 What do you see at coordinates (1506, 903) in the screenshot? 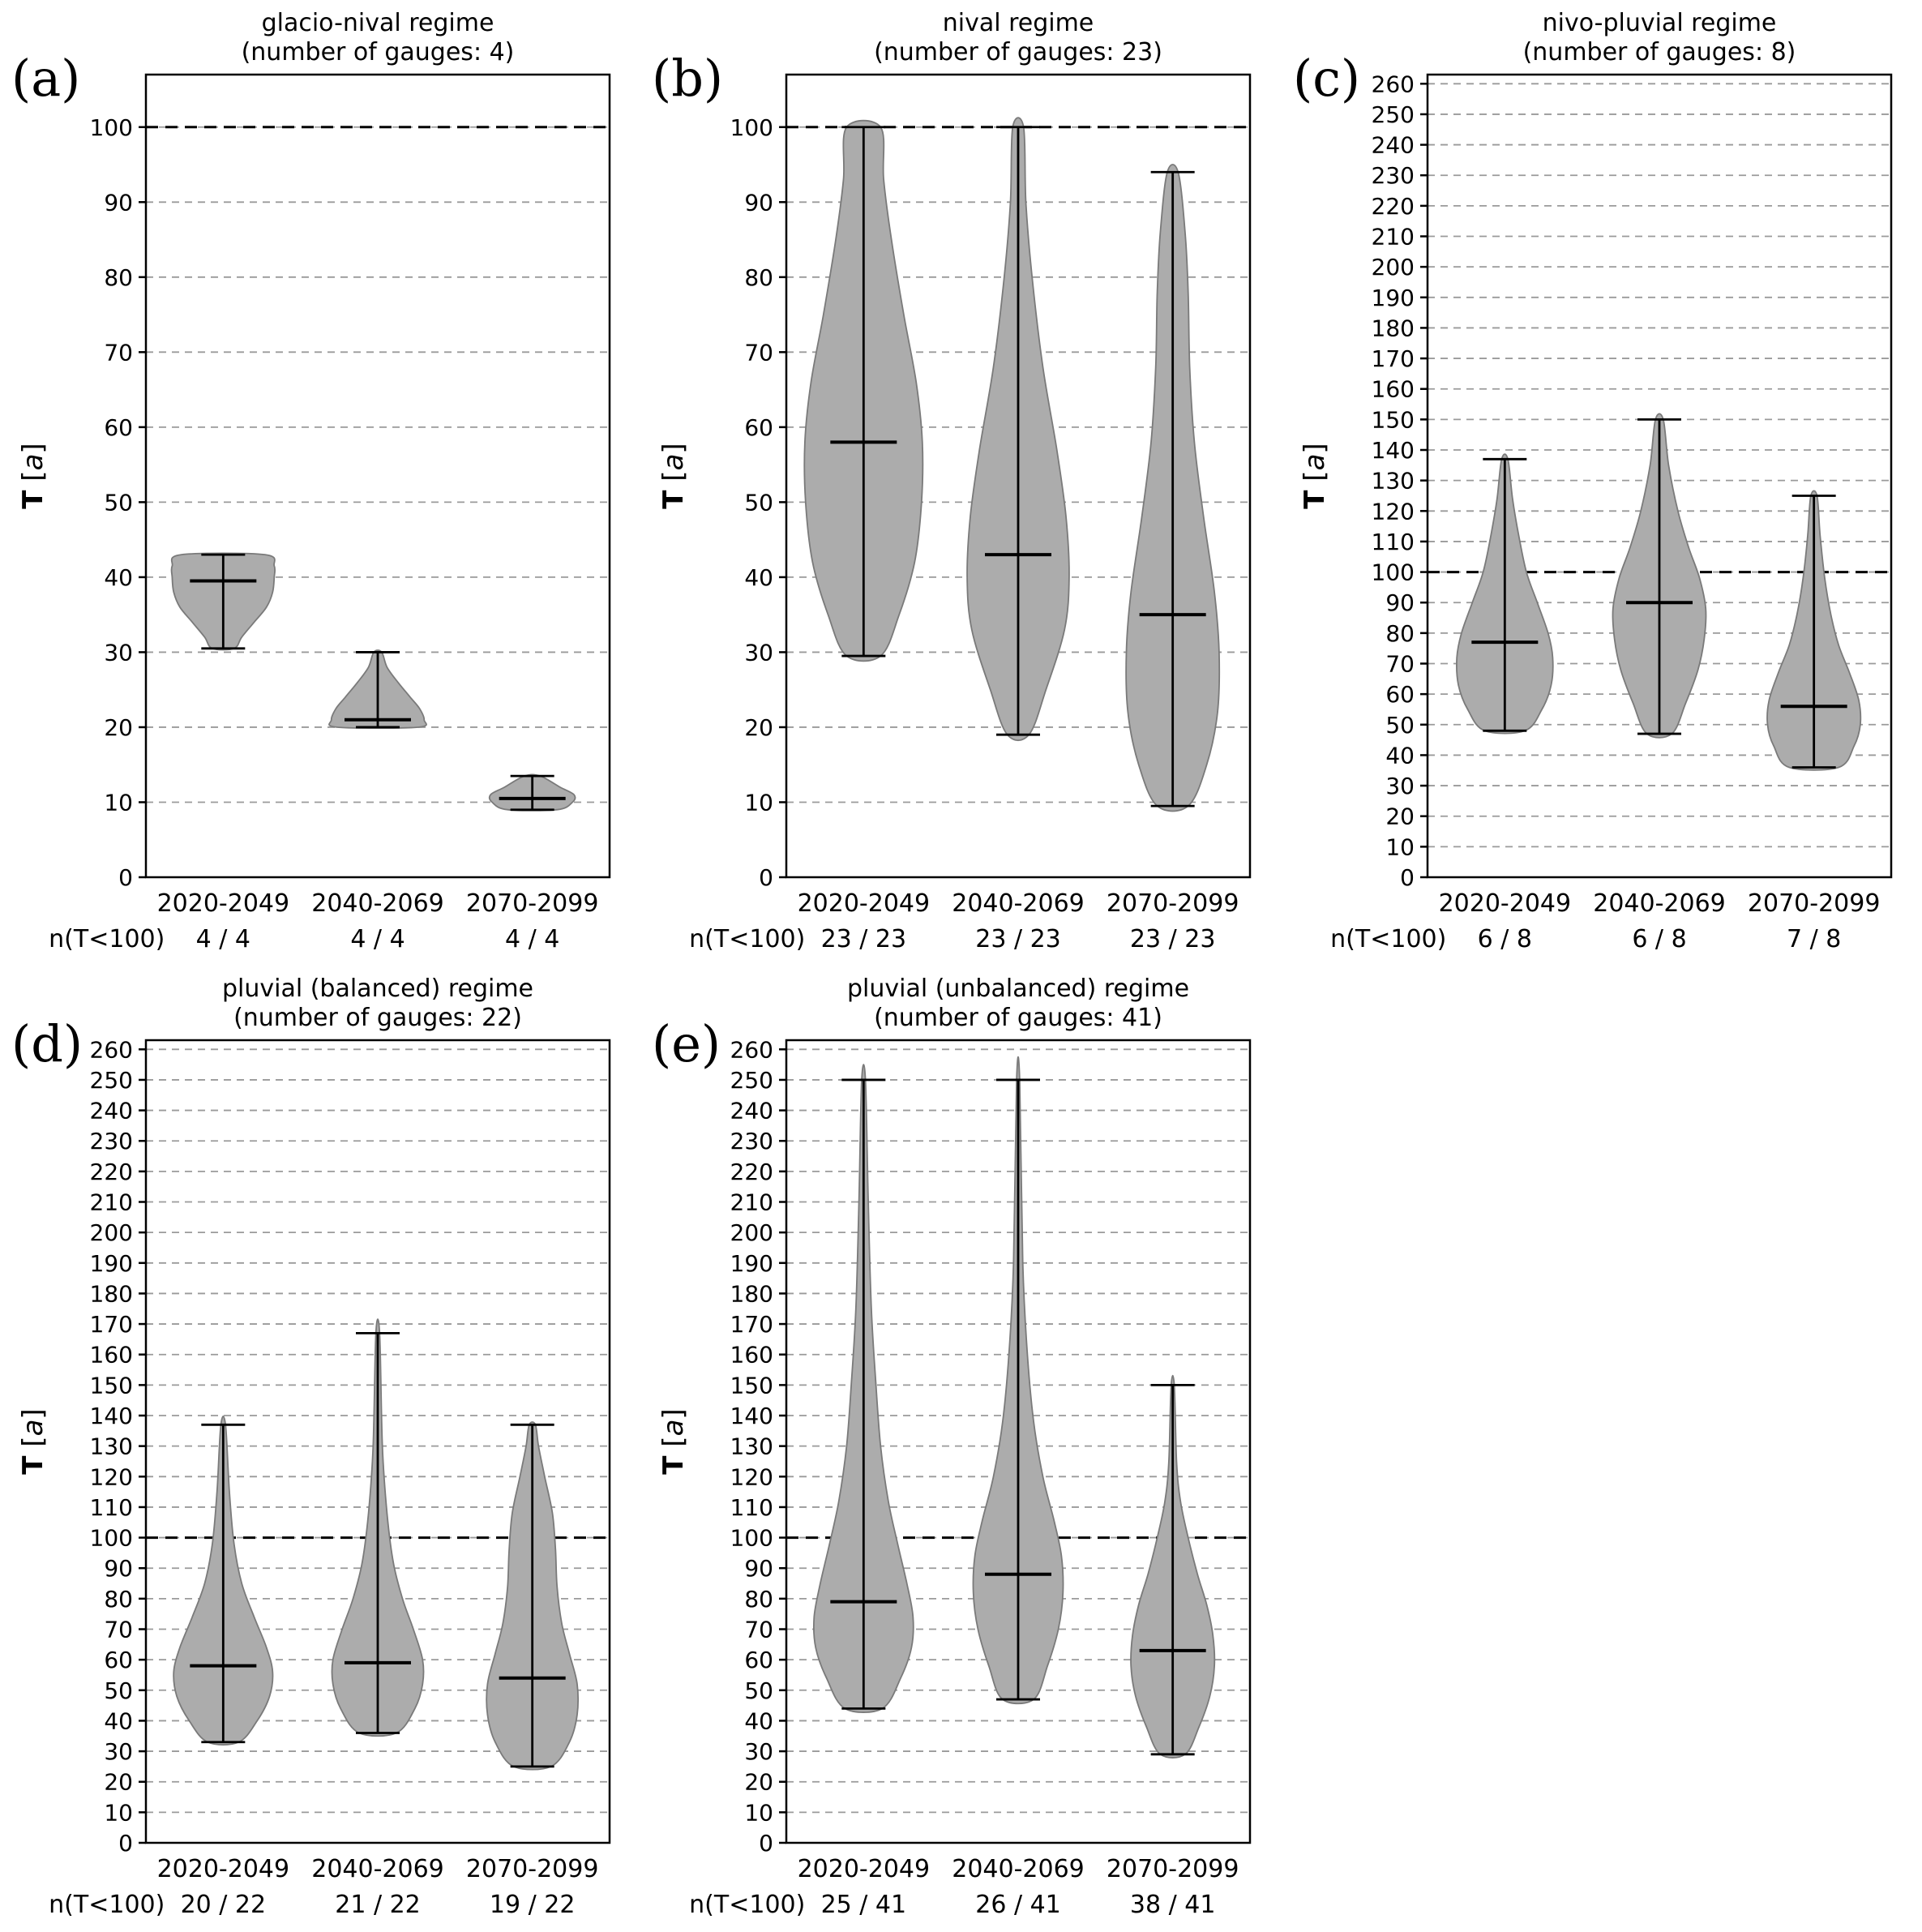
I see `x-category-label: 2020-2049` at bounding box center [1506, 903].